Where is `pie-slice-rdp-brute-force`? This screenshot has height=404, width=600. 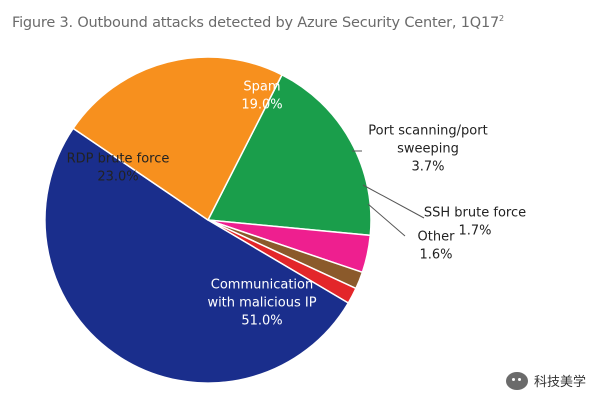
pie-slice-rdp-brute-force is located at coordinates (178, 139).